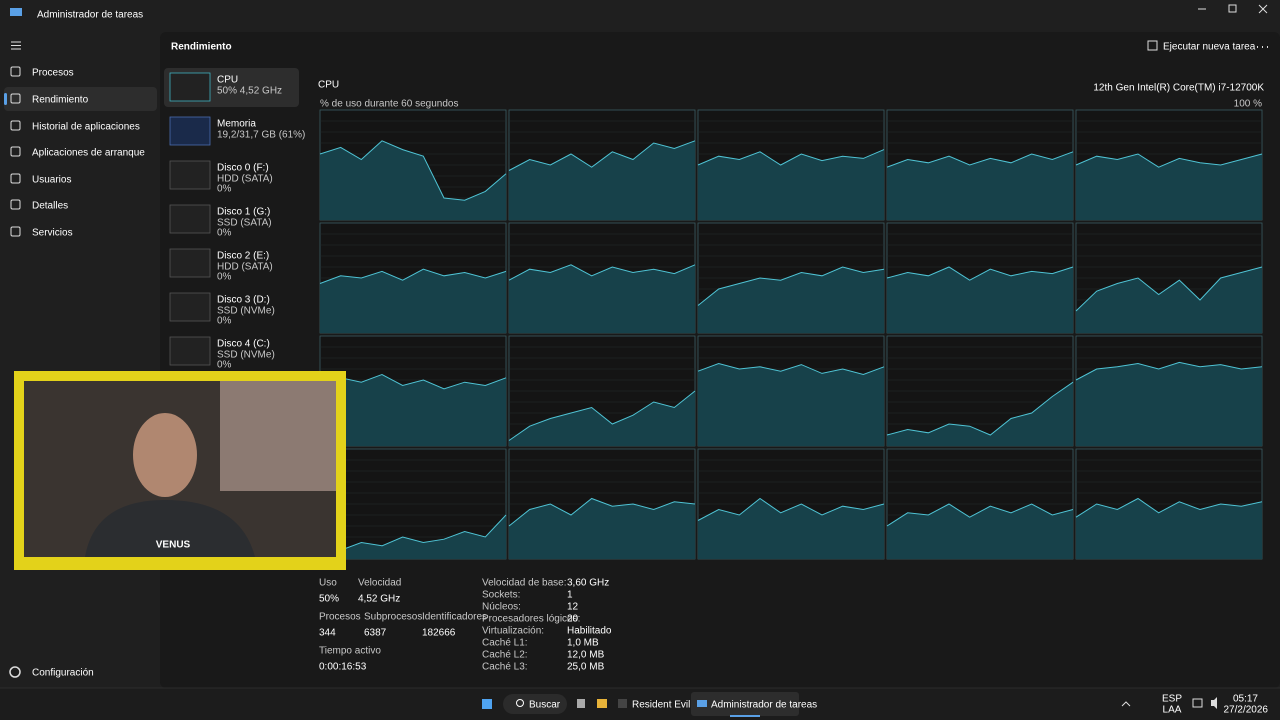 The image size is (1280, 720). I want to click on nav-item: Detalles, so click(50, 206).